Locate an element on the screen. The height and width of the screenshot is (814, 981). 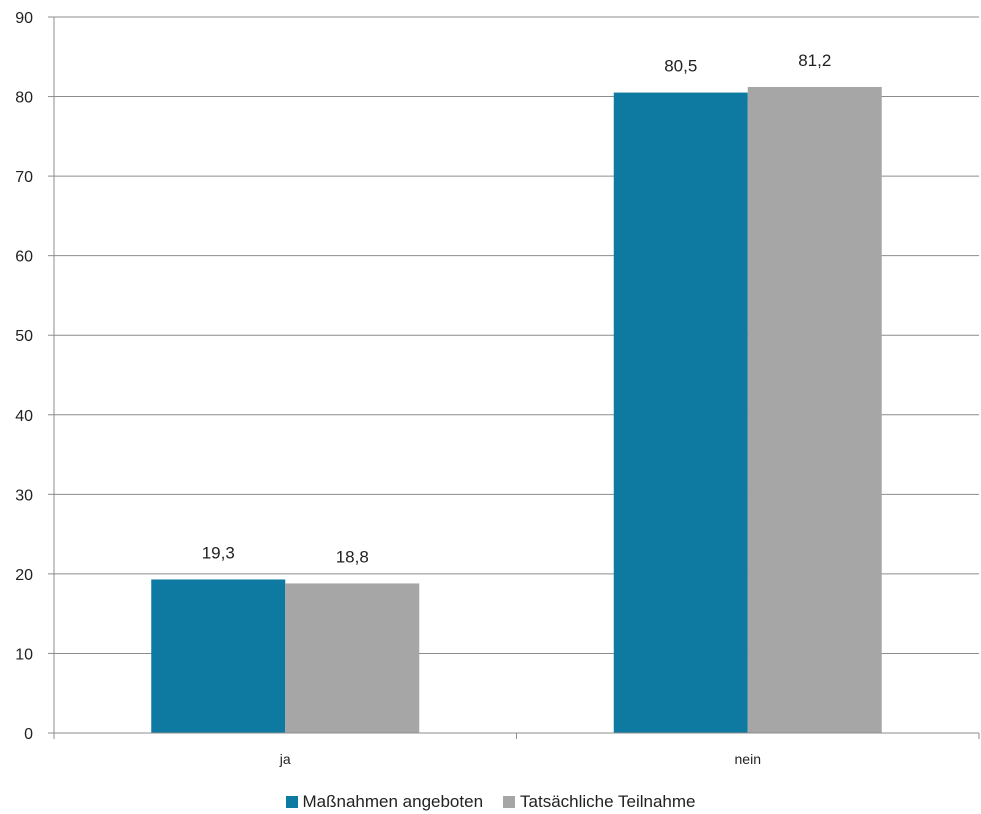
y-tick-label: 50 is located at coordinates (24, 336).